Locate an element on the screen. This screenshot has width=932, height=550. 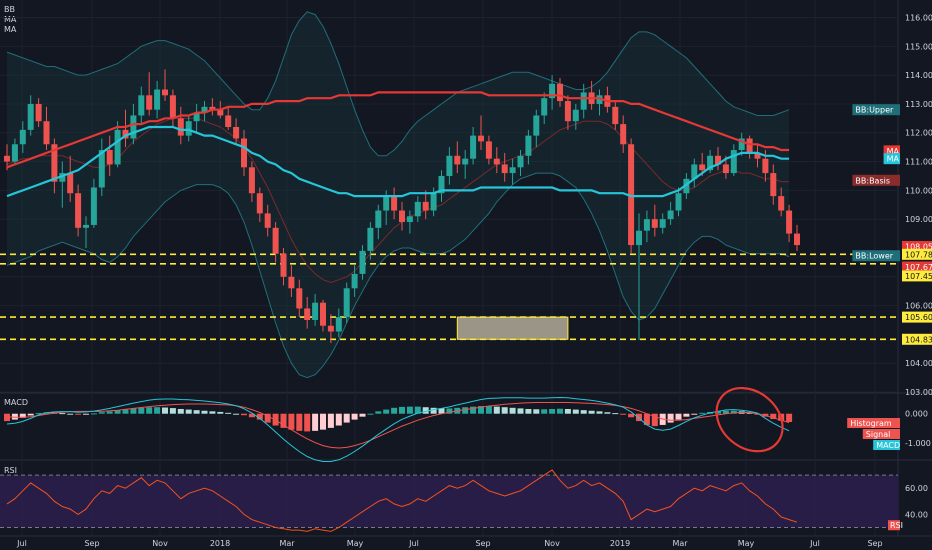
ma-fast-line is located at coordinates (398, 161).